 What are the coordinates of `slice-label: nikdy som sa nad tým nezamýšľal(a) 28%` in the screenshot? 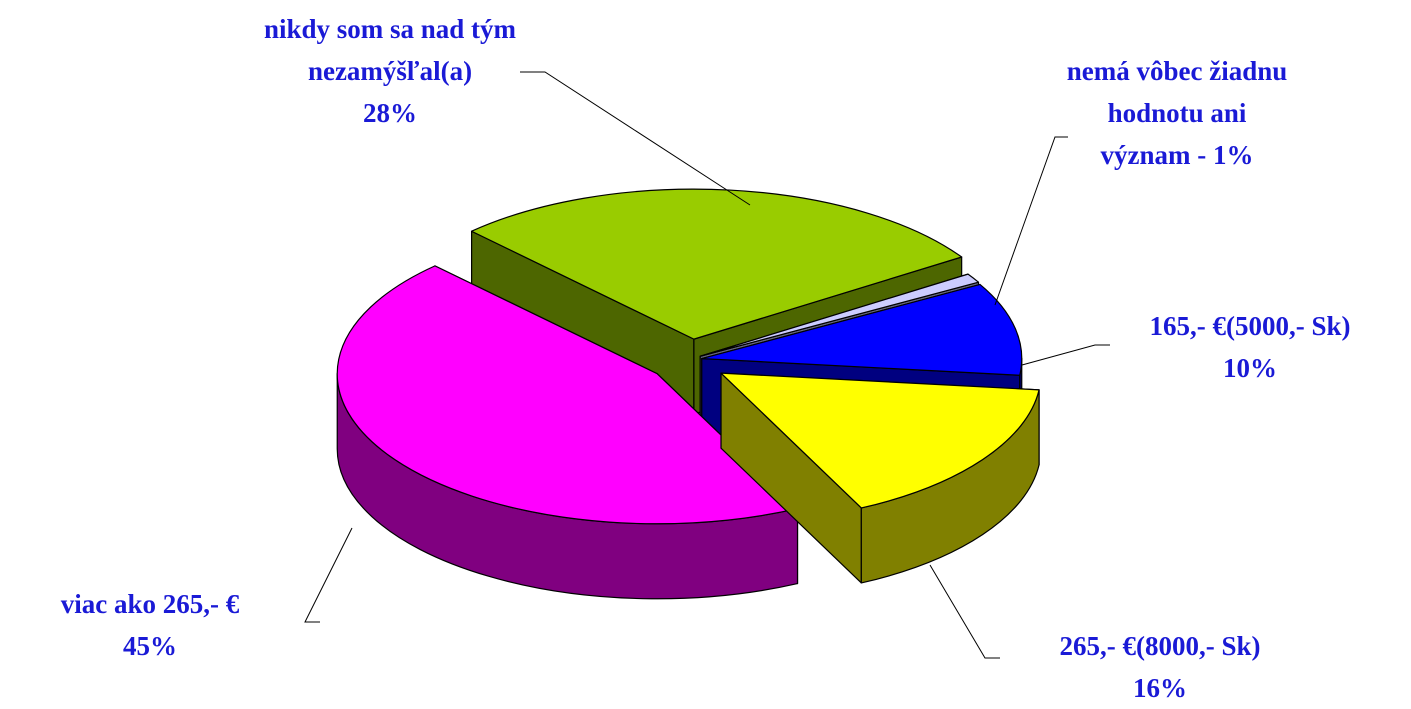 It's located at (390, 71).